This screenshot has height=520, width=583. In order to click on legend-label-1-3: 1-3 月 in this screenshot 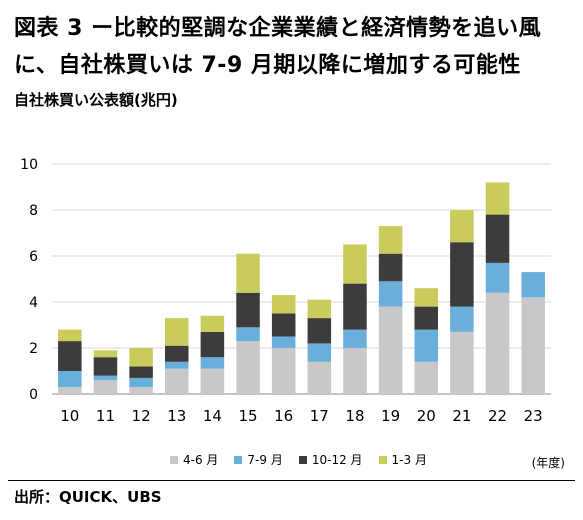, I will do `click(409, 460)`.